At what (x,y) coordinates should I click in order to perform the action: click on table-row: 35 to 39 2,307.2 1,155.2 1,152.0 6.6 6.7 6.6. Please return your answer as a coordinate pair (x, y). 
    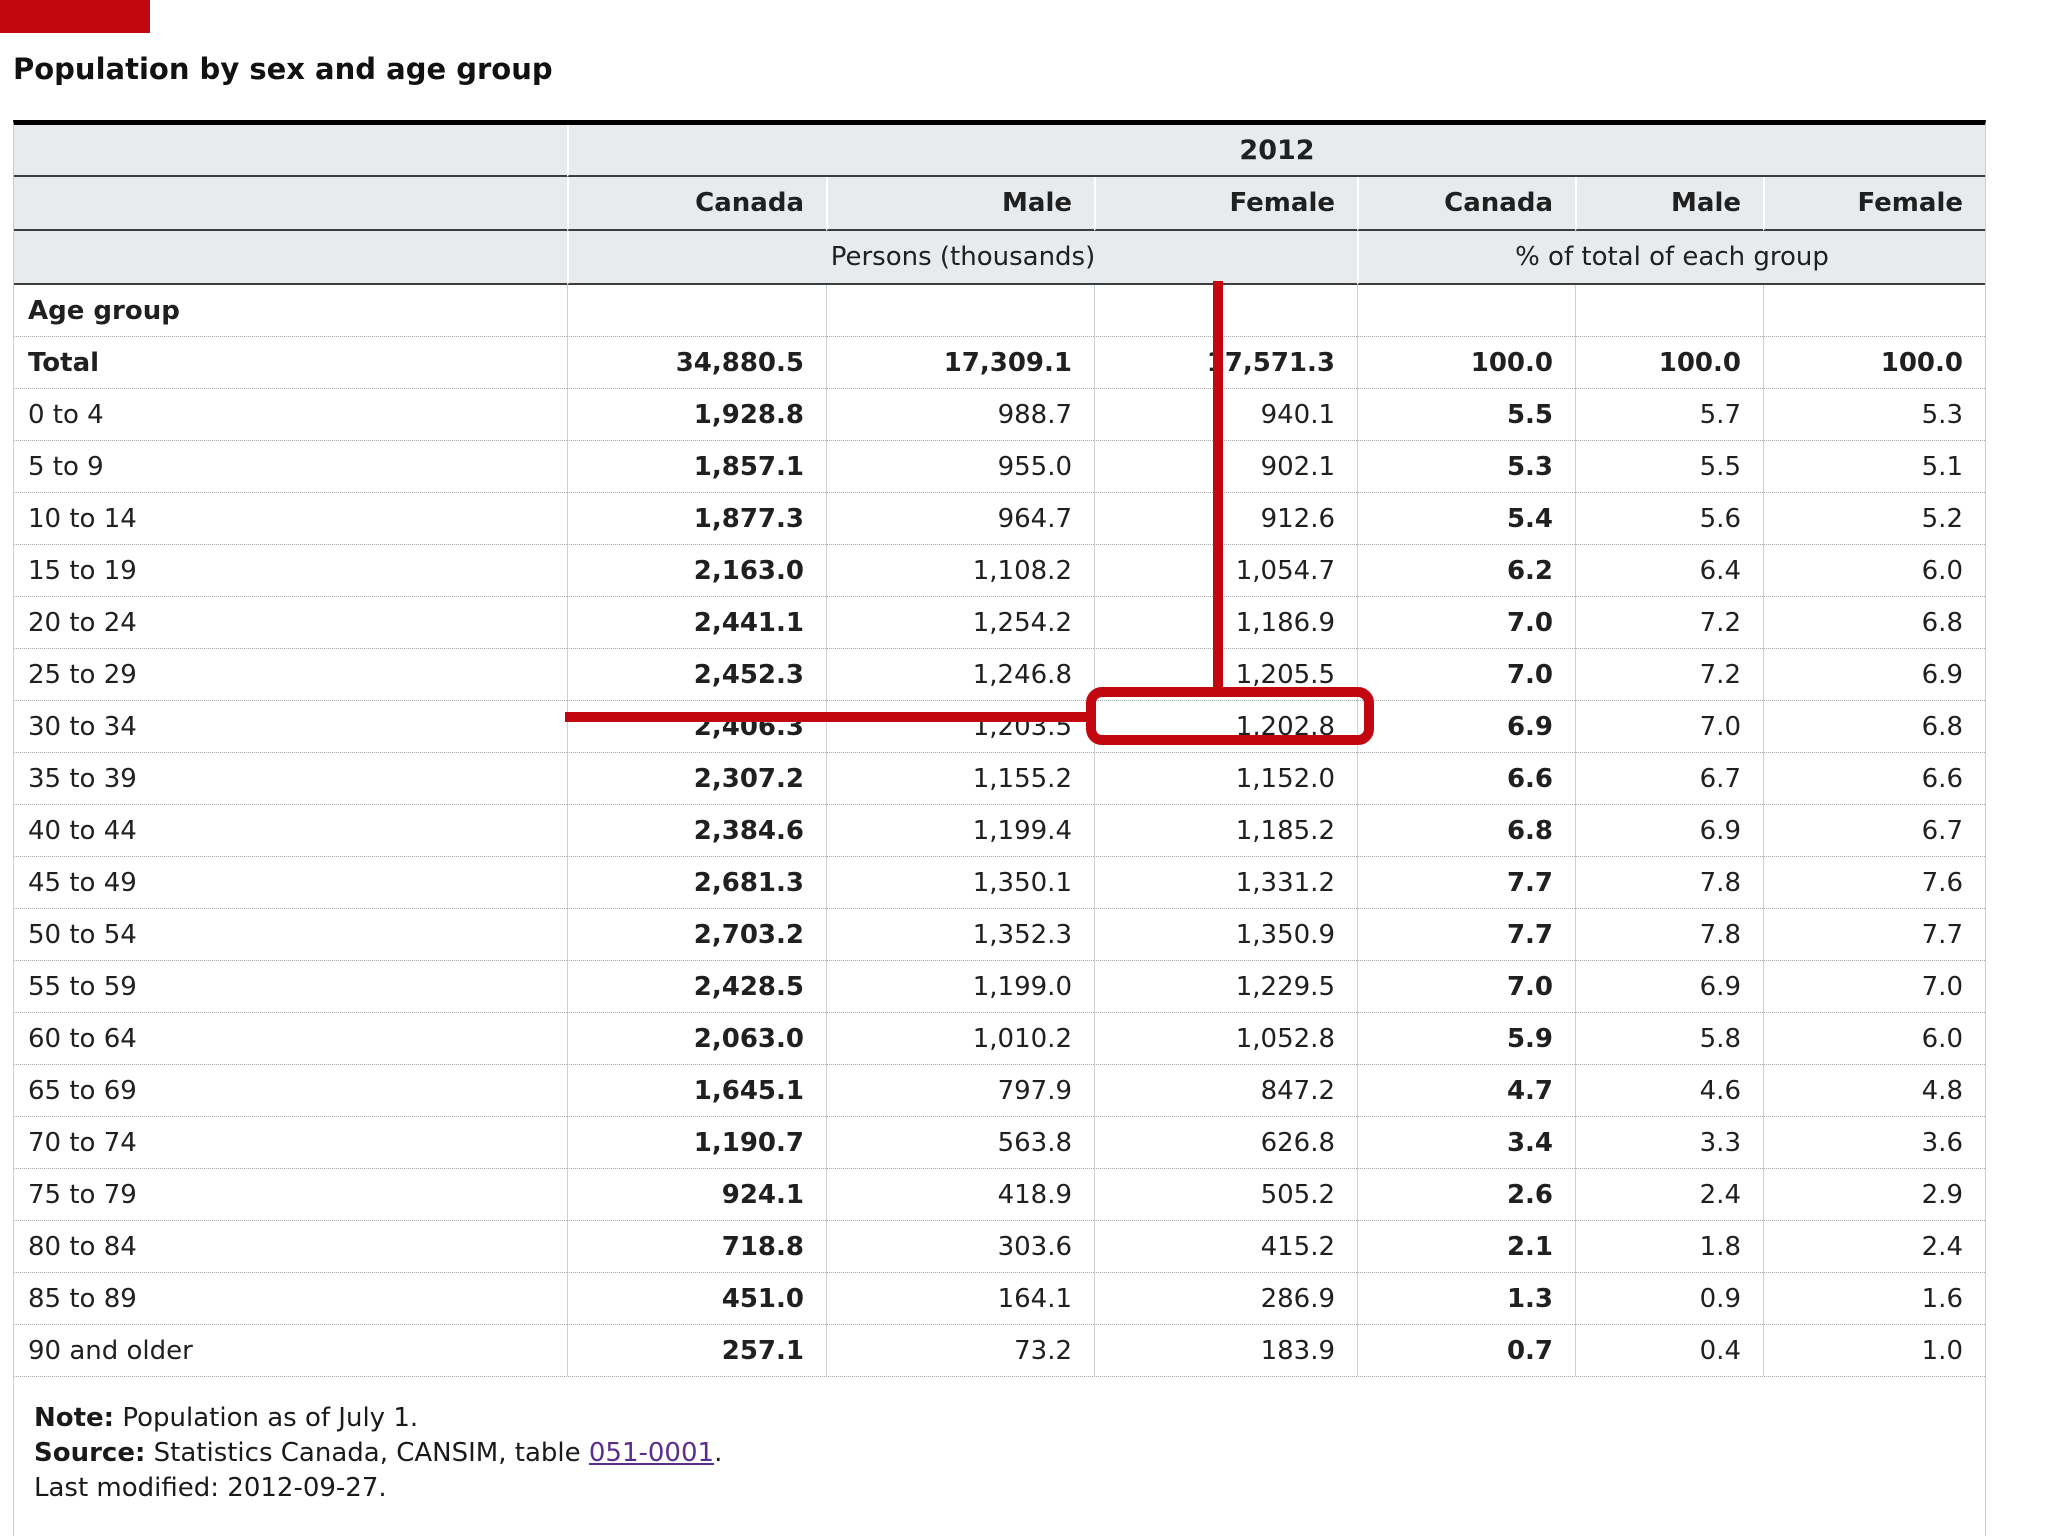
    Looking at the image, I should click on (999, 778).